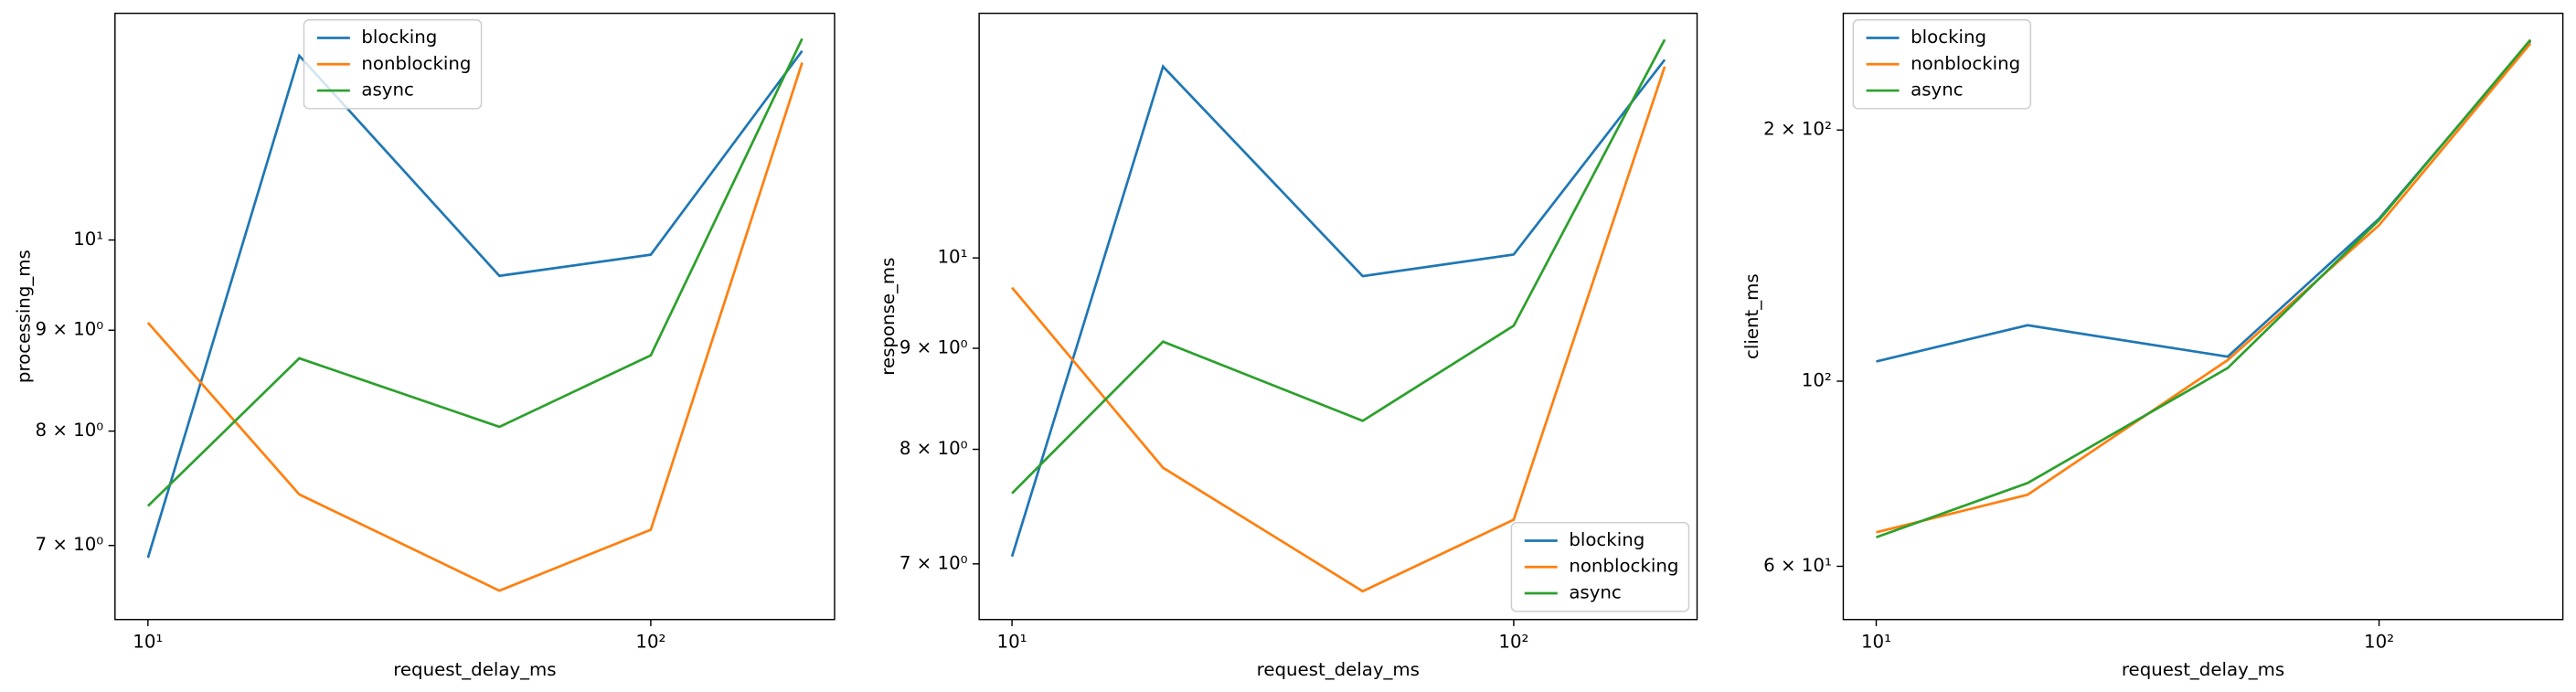 The width and height of the screenshot is (2576, 692). I want to click on y-tick-label: 6 × 10¹, so click(1797, 565).